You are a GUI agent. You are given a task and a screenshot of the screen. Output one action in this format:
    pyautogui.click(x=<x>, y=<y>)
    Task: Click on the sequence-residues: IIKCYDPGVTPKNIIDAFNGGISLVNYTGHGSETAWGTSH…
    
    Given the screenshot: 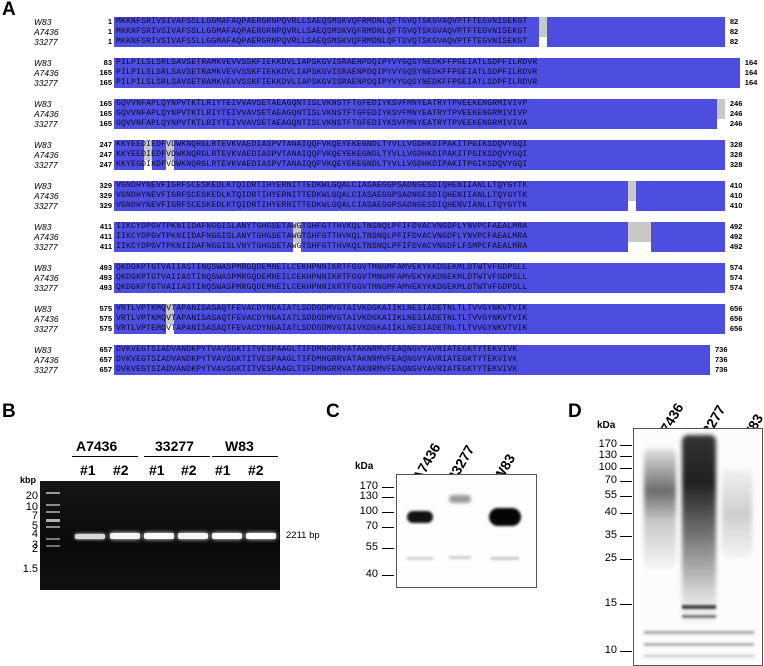 What is the action you would take?
    pyautogui.click(x=322, y=246)
    